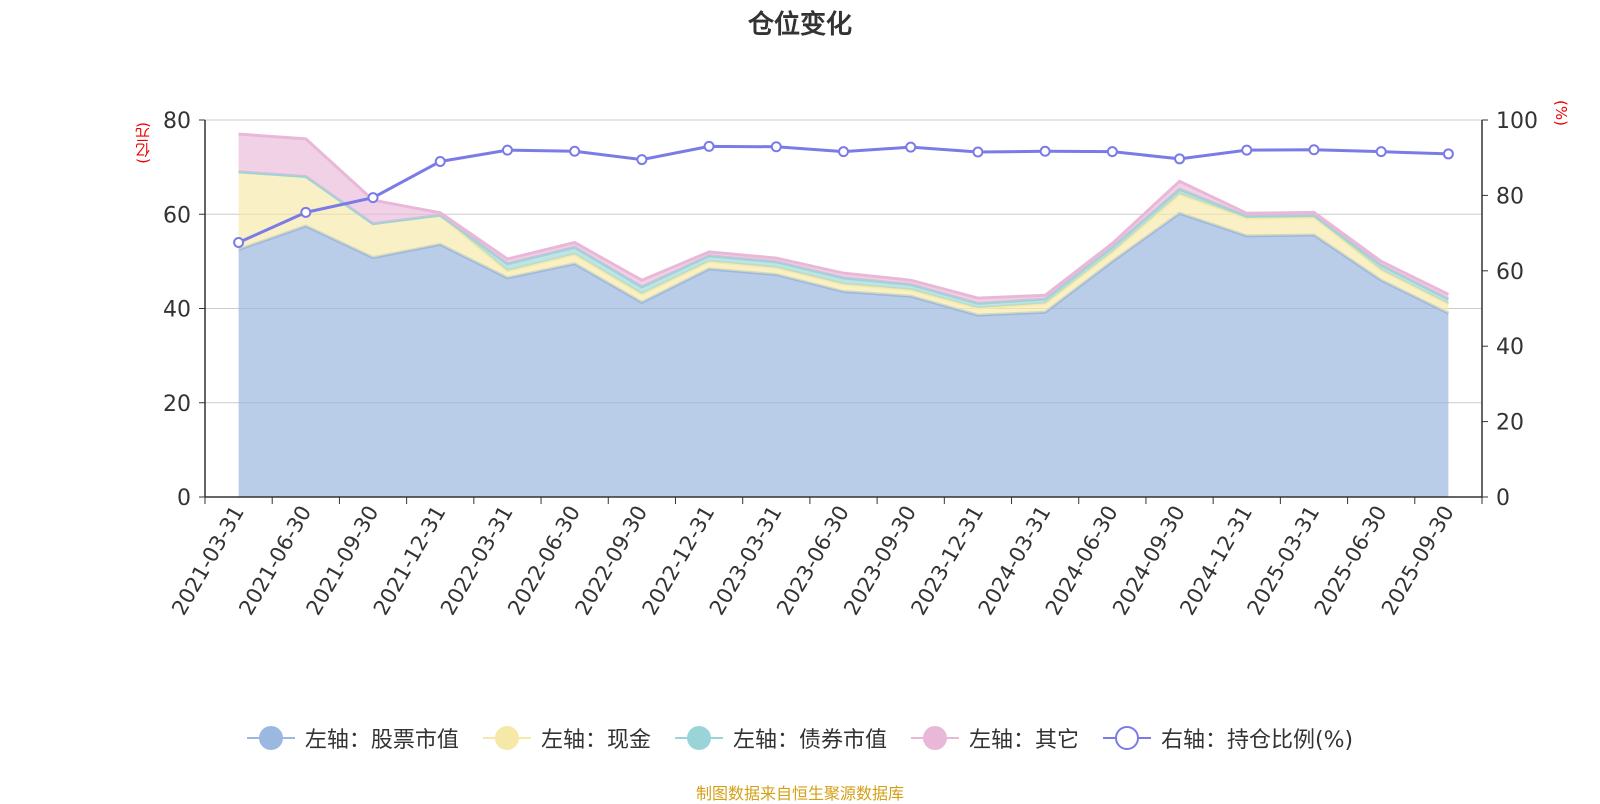 Image resolution: width=1600 pixels, height=804 pixels. Describe the element at coordinates (799, 793) in the screenshot. I see `data-source-note: 制图数据来自恒生聚源数据库` at that location.